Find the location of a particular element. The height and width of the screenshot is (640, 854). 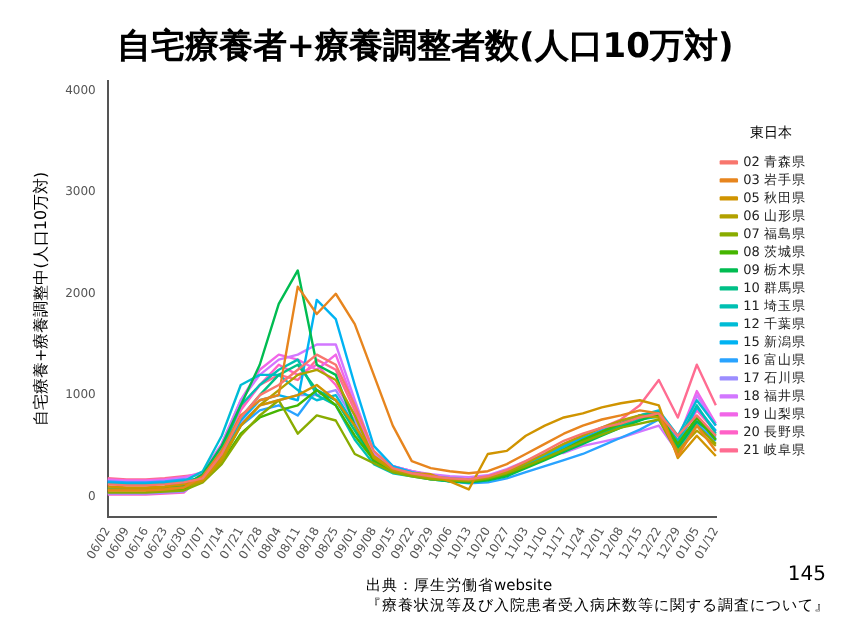

y-axis-title: 自宅療養+療養調整中(人口10万対) is located at coordinates (40, 298).